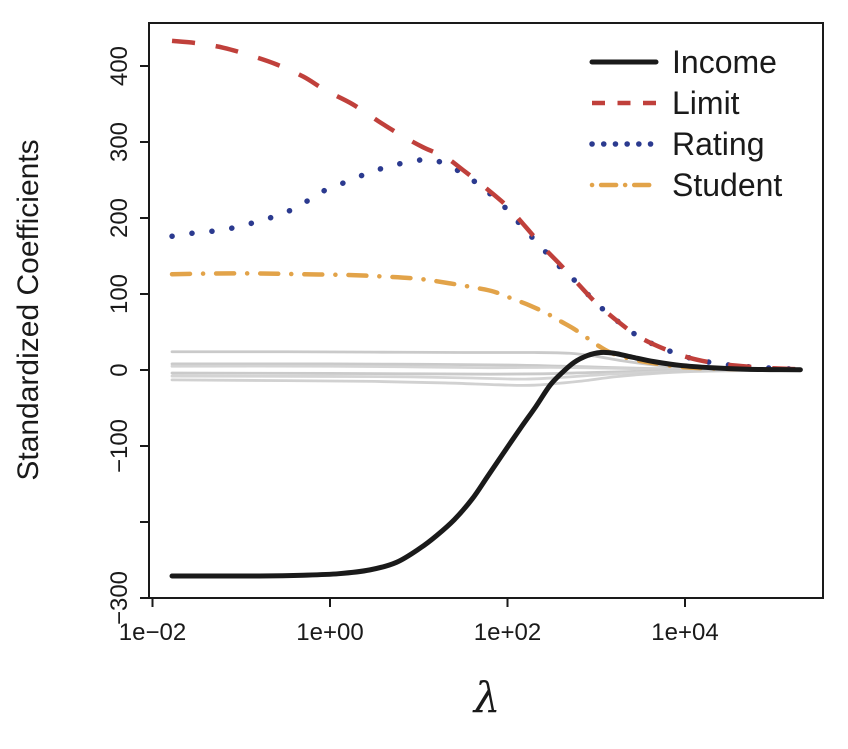 Image resolution: width=848 pixels, height=749 pixels. Describe the element at coordinates (119, 294) in the screenshot. I see `y-tick-label: 100` at that location.